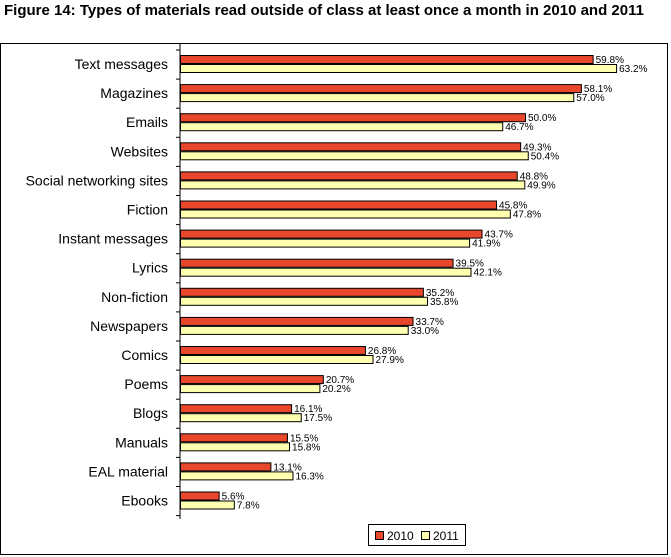 This screenshot has width=671, height=557. I want to click on data-label-2010: 58.1%, so click(598, 89).